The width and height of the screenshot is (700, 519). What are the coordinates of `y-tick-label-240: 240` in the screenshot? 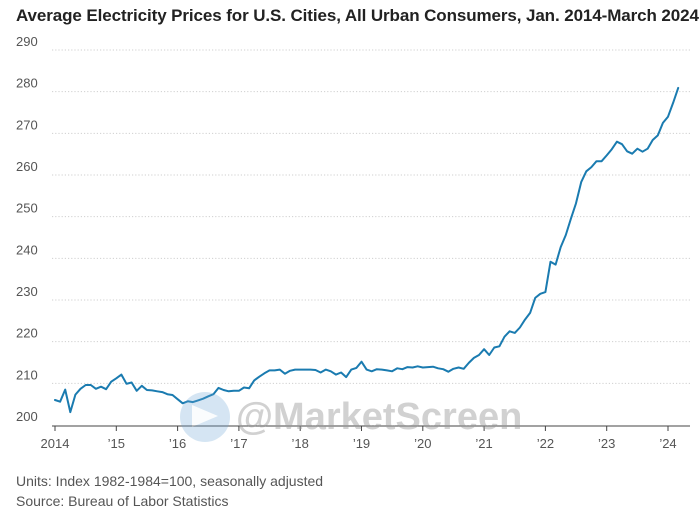 It's located at (27, 249).